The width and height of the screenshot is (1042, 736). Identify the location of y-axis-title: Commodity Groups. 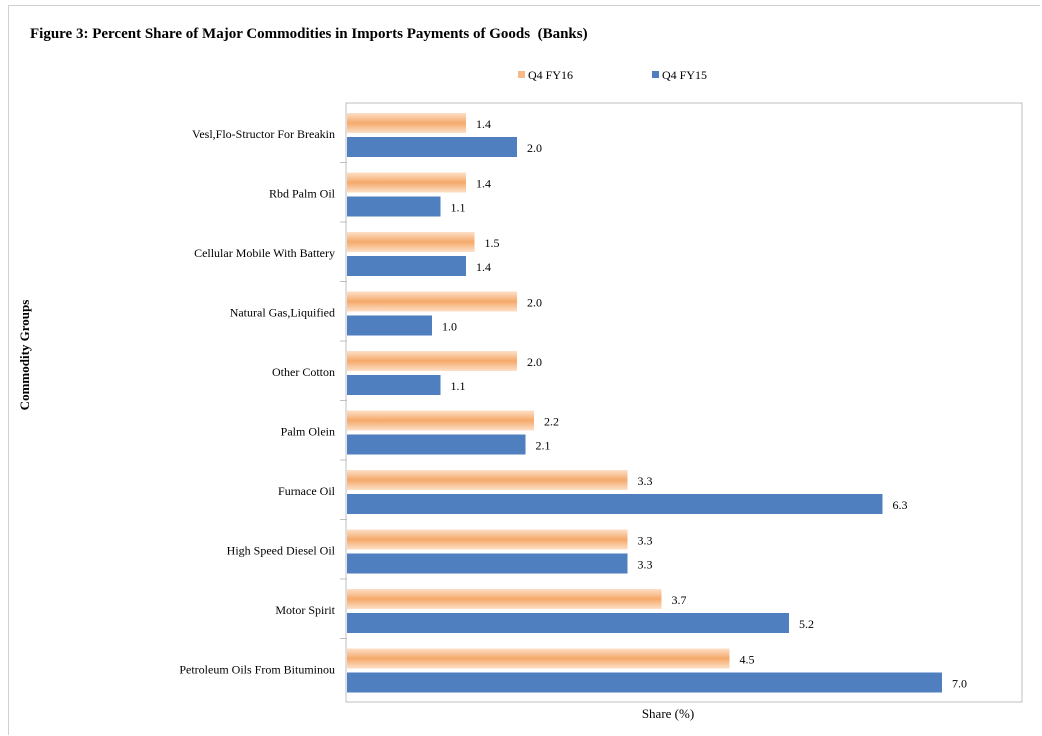
(24, 355).